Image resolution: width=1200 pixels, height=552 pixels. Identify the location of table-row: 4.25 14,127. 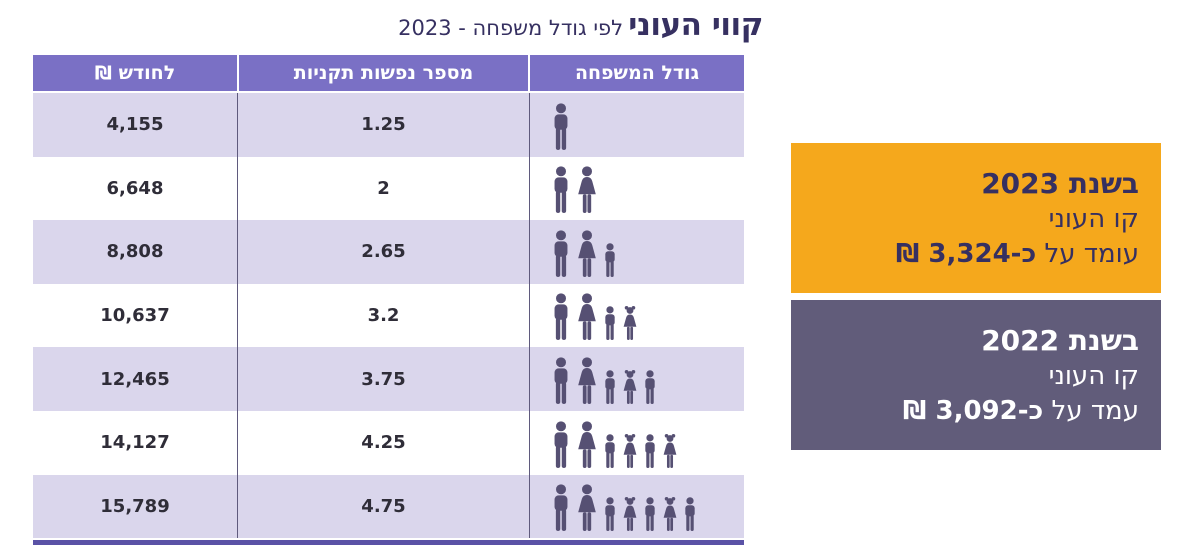
(388, 442).